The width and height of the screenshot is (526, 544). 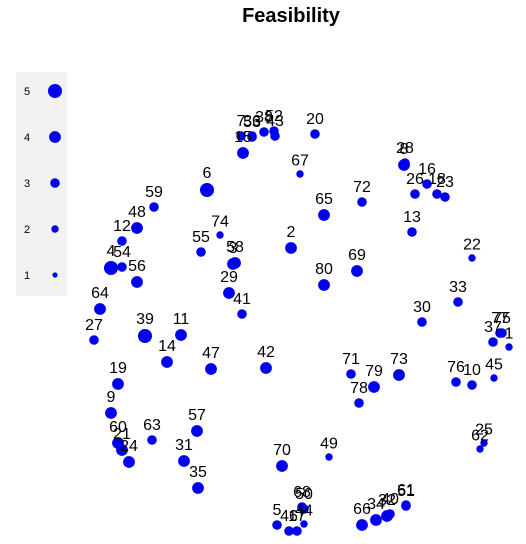 I want to click on point-label-12: 12, so click(x=122, y=226).